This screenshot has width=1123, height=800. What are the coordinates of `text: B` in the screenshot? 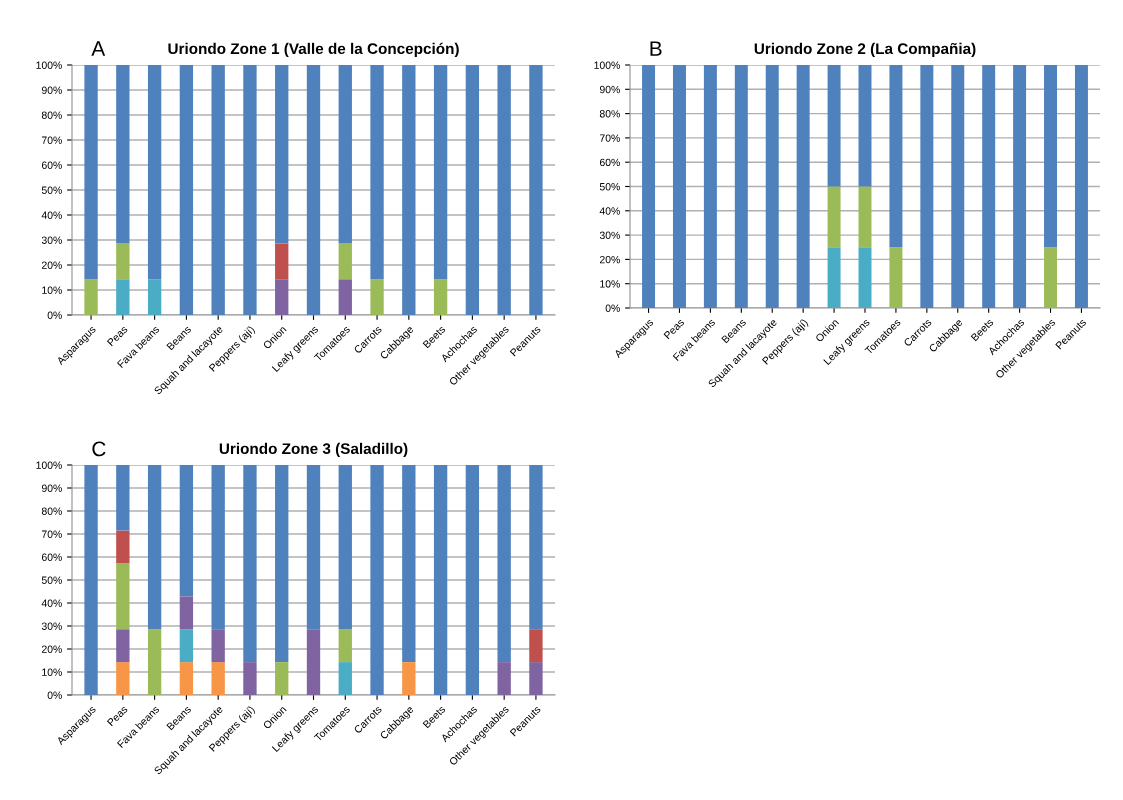 It's located at (656, 48).